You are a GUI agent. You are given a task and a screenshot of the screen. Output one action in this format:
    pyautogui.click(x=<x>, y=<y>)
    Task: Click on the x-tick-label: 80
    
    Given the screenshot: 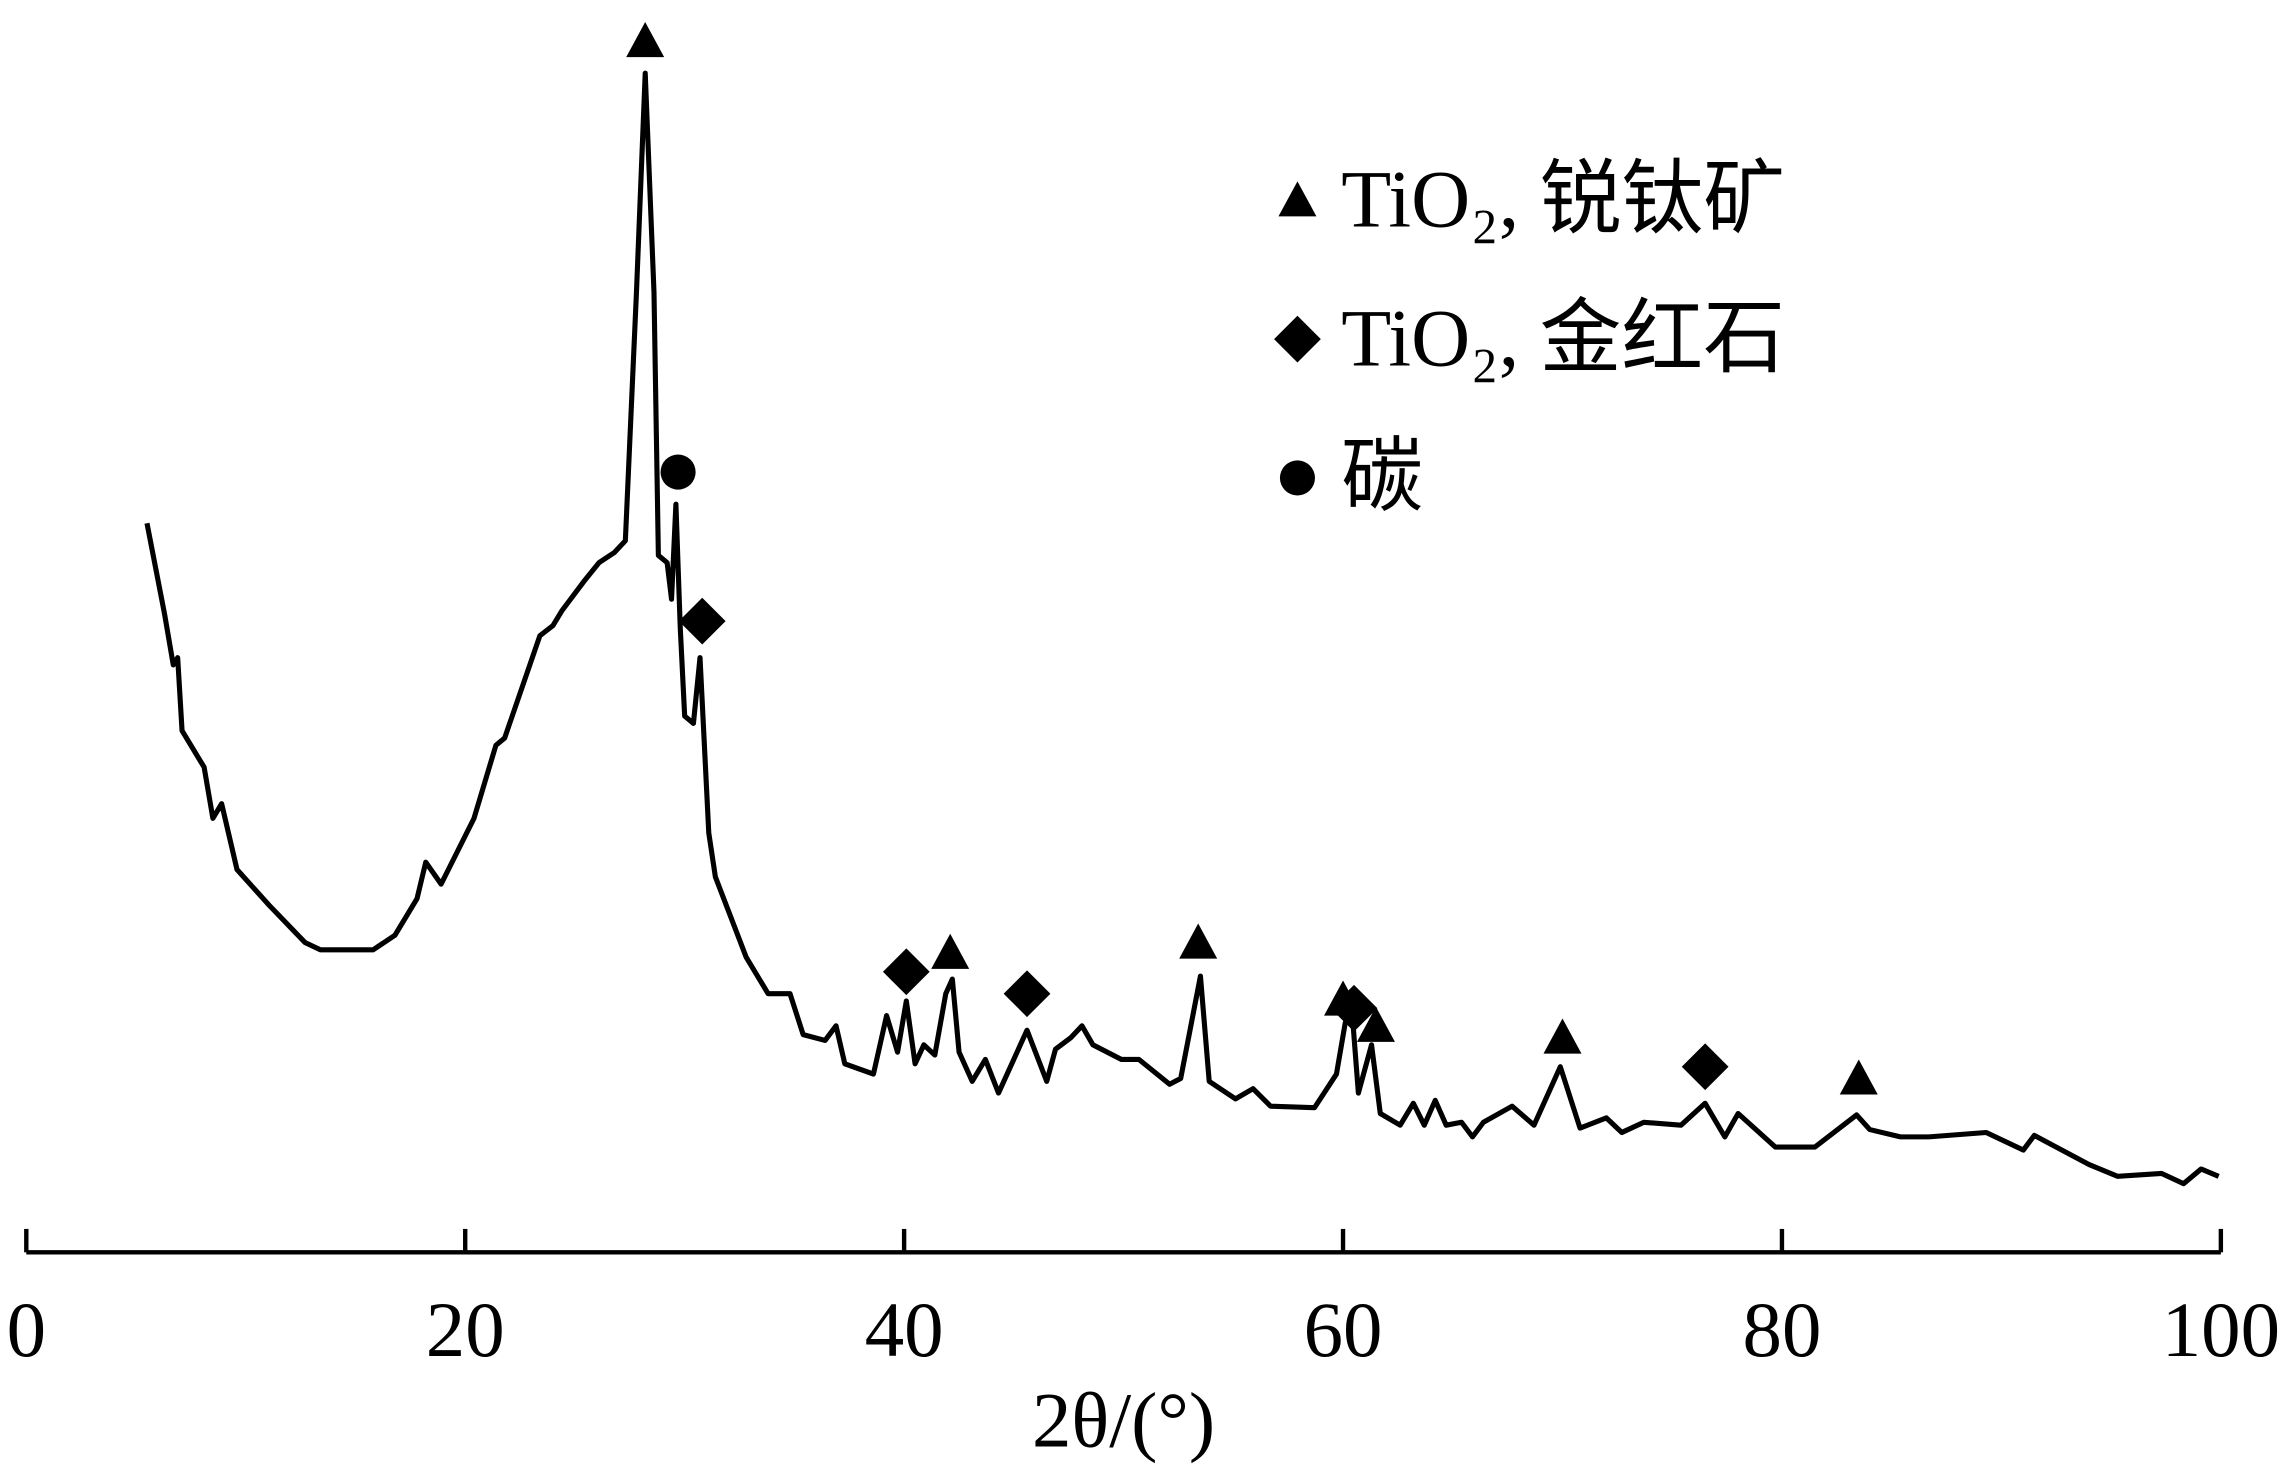 What is the action you would take?
    pyautogui.click(x=1782, y=1330)
    